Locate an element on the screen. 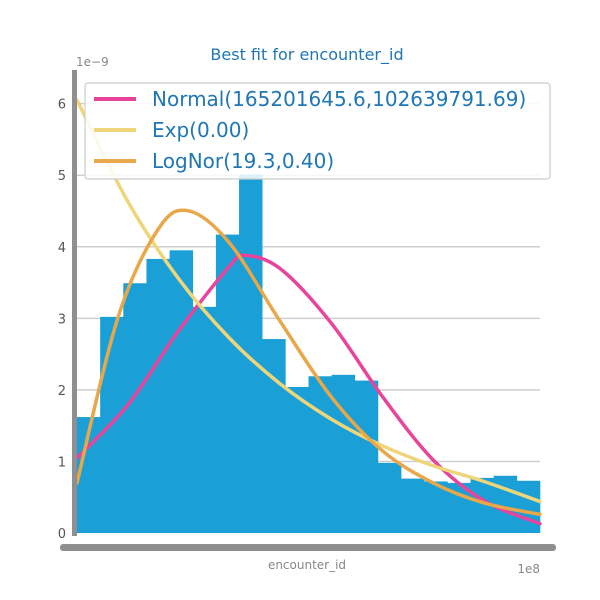 This screenshot has height=600, width=600. y-axis-line is located at coordinates (74, 303).